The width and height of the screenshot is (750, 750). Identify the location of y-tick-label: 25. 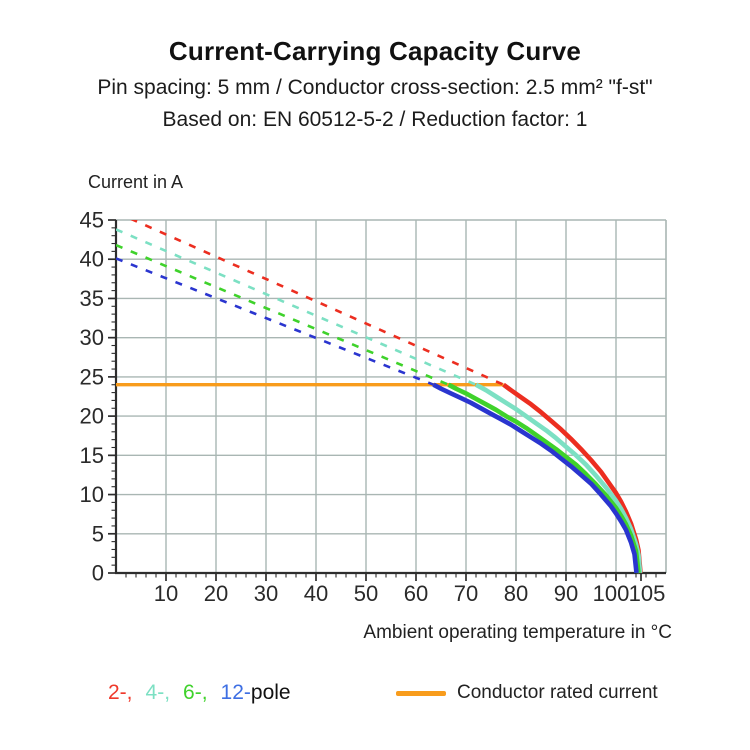
(92, 376).